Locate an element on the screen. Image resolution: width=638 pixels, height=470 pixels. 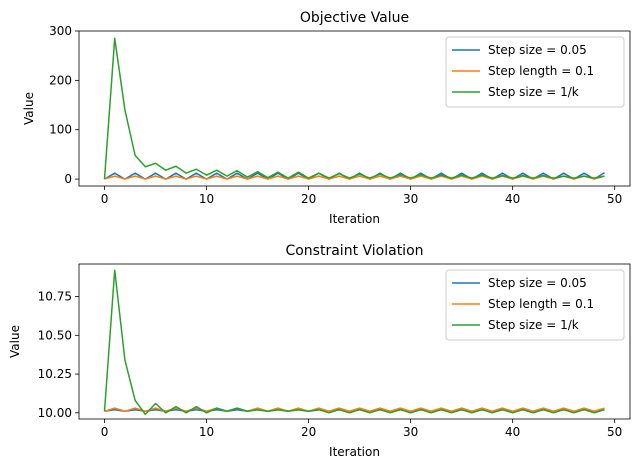
chart-title: Constraint Violation is located at coordinates (354, 251).